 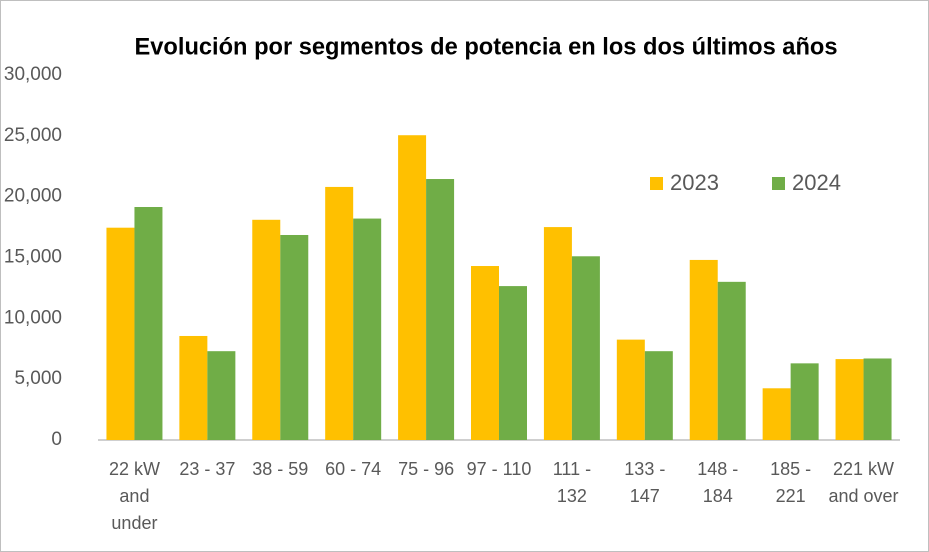 What do you see at coordinates (864, 482) in the screenshot?
I see `x-tick-label: 221 kW and over` at bounding box center [864, 482].